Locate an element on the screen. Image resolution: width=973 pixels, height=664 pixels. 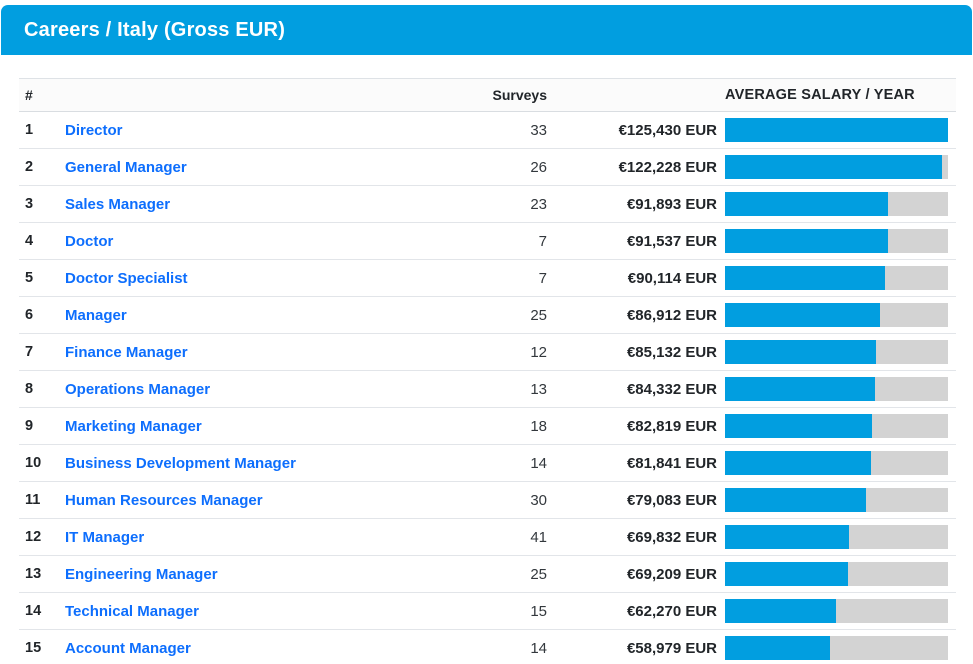
surveys-count: 13 is located at coordinates (504, 389).